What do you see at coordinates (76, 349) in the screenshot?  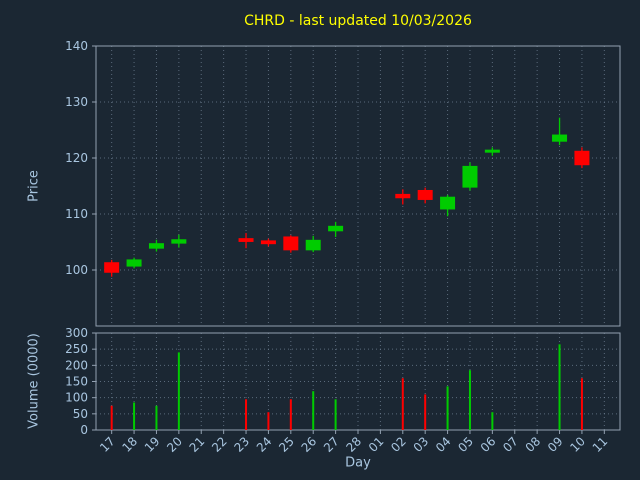 I see `volume-tick-label: 250` at bounding box center [76, 349].